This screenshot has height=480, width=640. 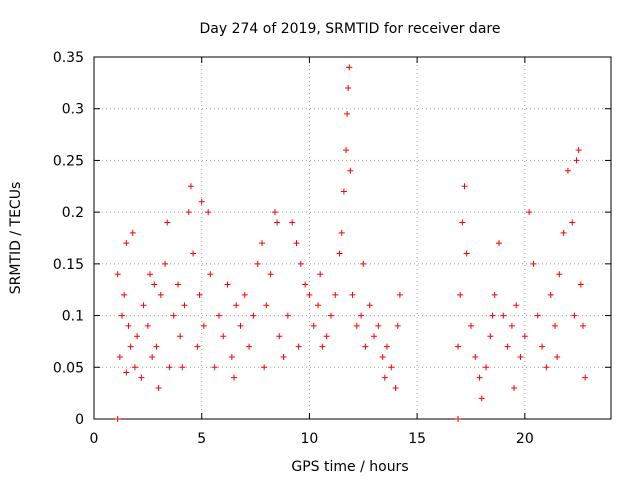 What do you see at coordinates (68, 265) in the screenshot?
I see `y-tick-label: 0.15` at bounding box center [68, 265].